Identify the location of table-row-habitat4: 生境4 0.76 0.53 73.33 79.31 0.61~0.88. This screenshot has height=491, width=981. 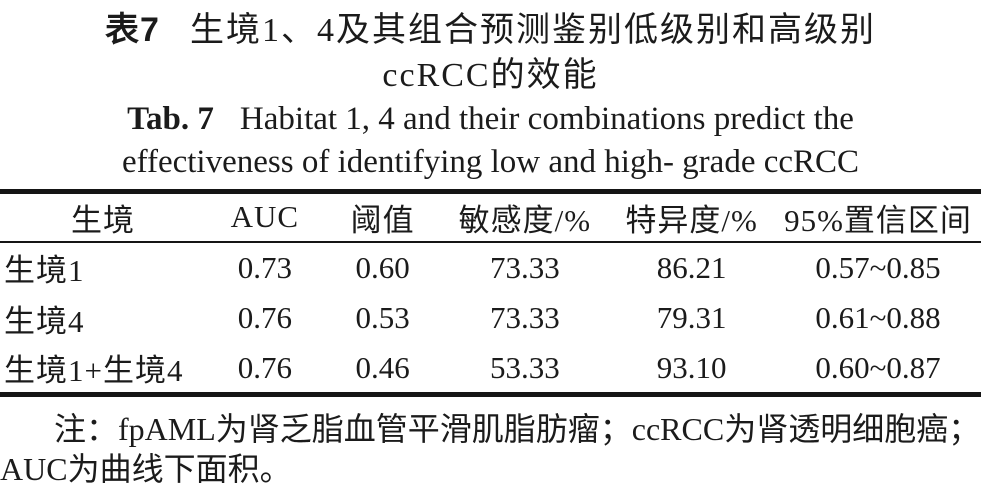
(490, 318).